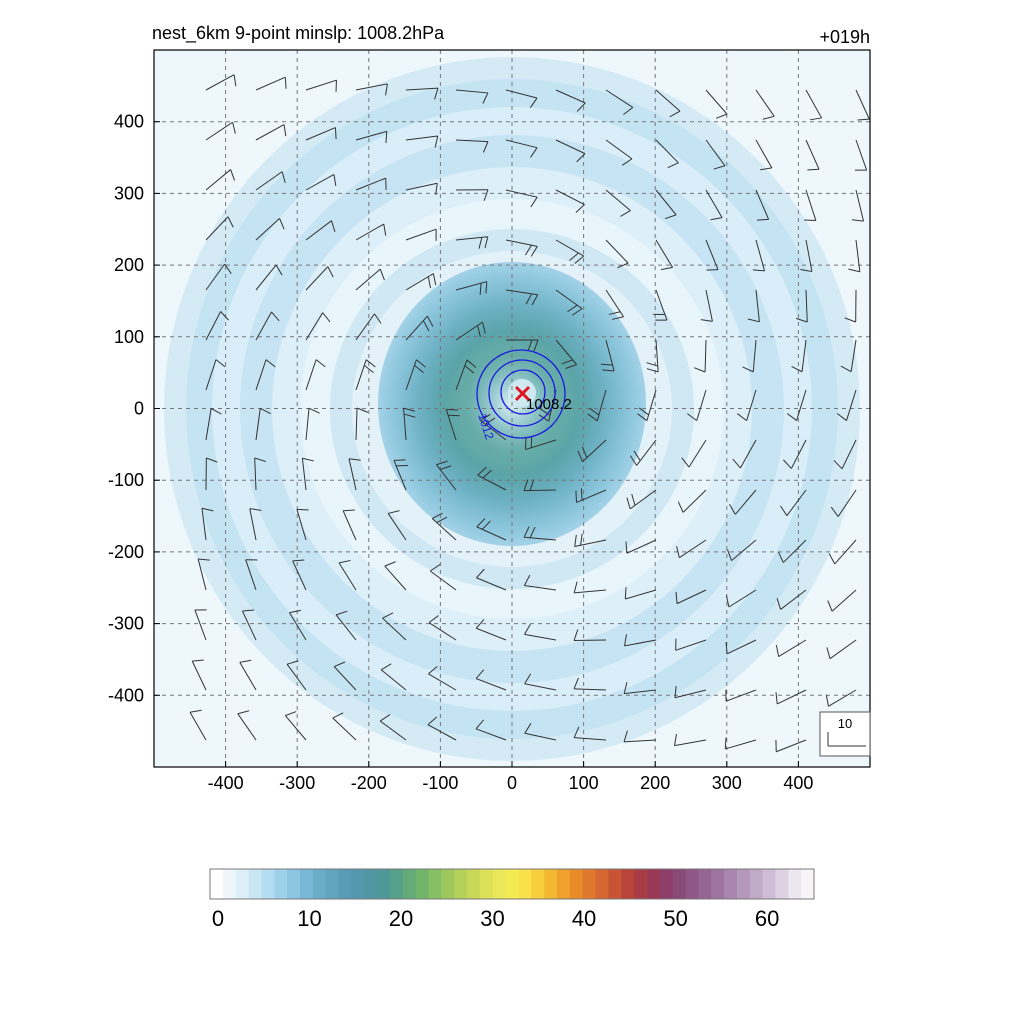  What do you see at coordinates (495, 918) in the screenshot?
I see `colorbar-labels: 0 10 20 30 40 50 60` at bounding box center [495, 918].